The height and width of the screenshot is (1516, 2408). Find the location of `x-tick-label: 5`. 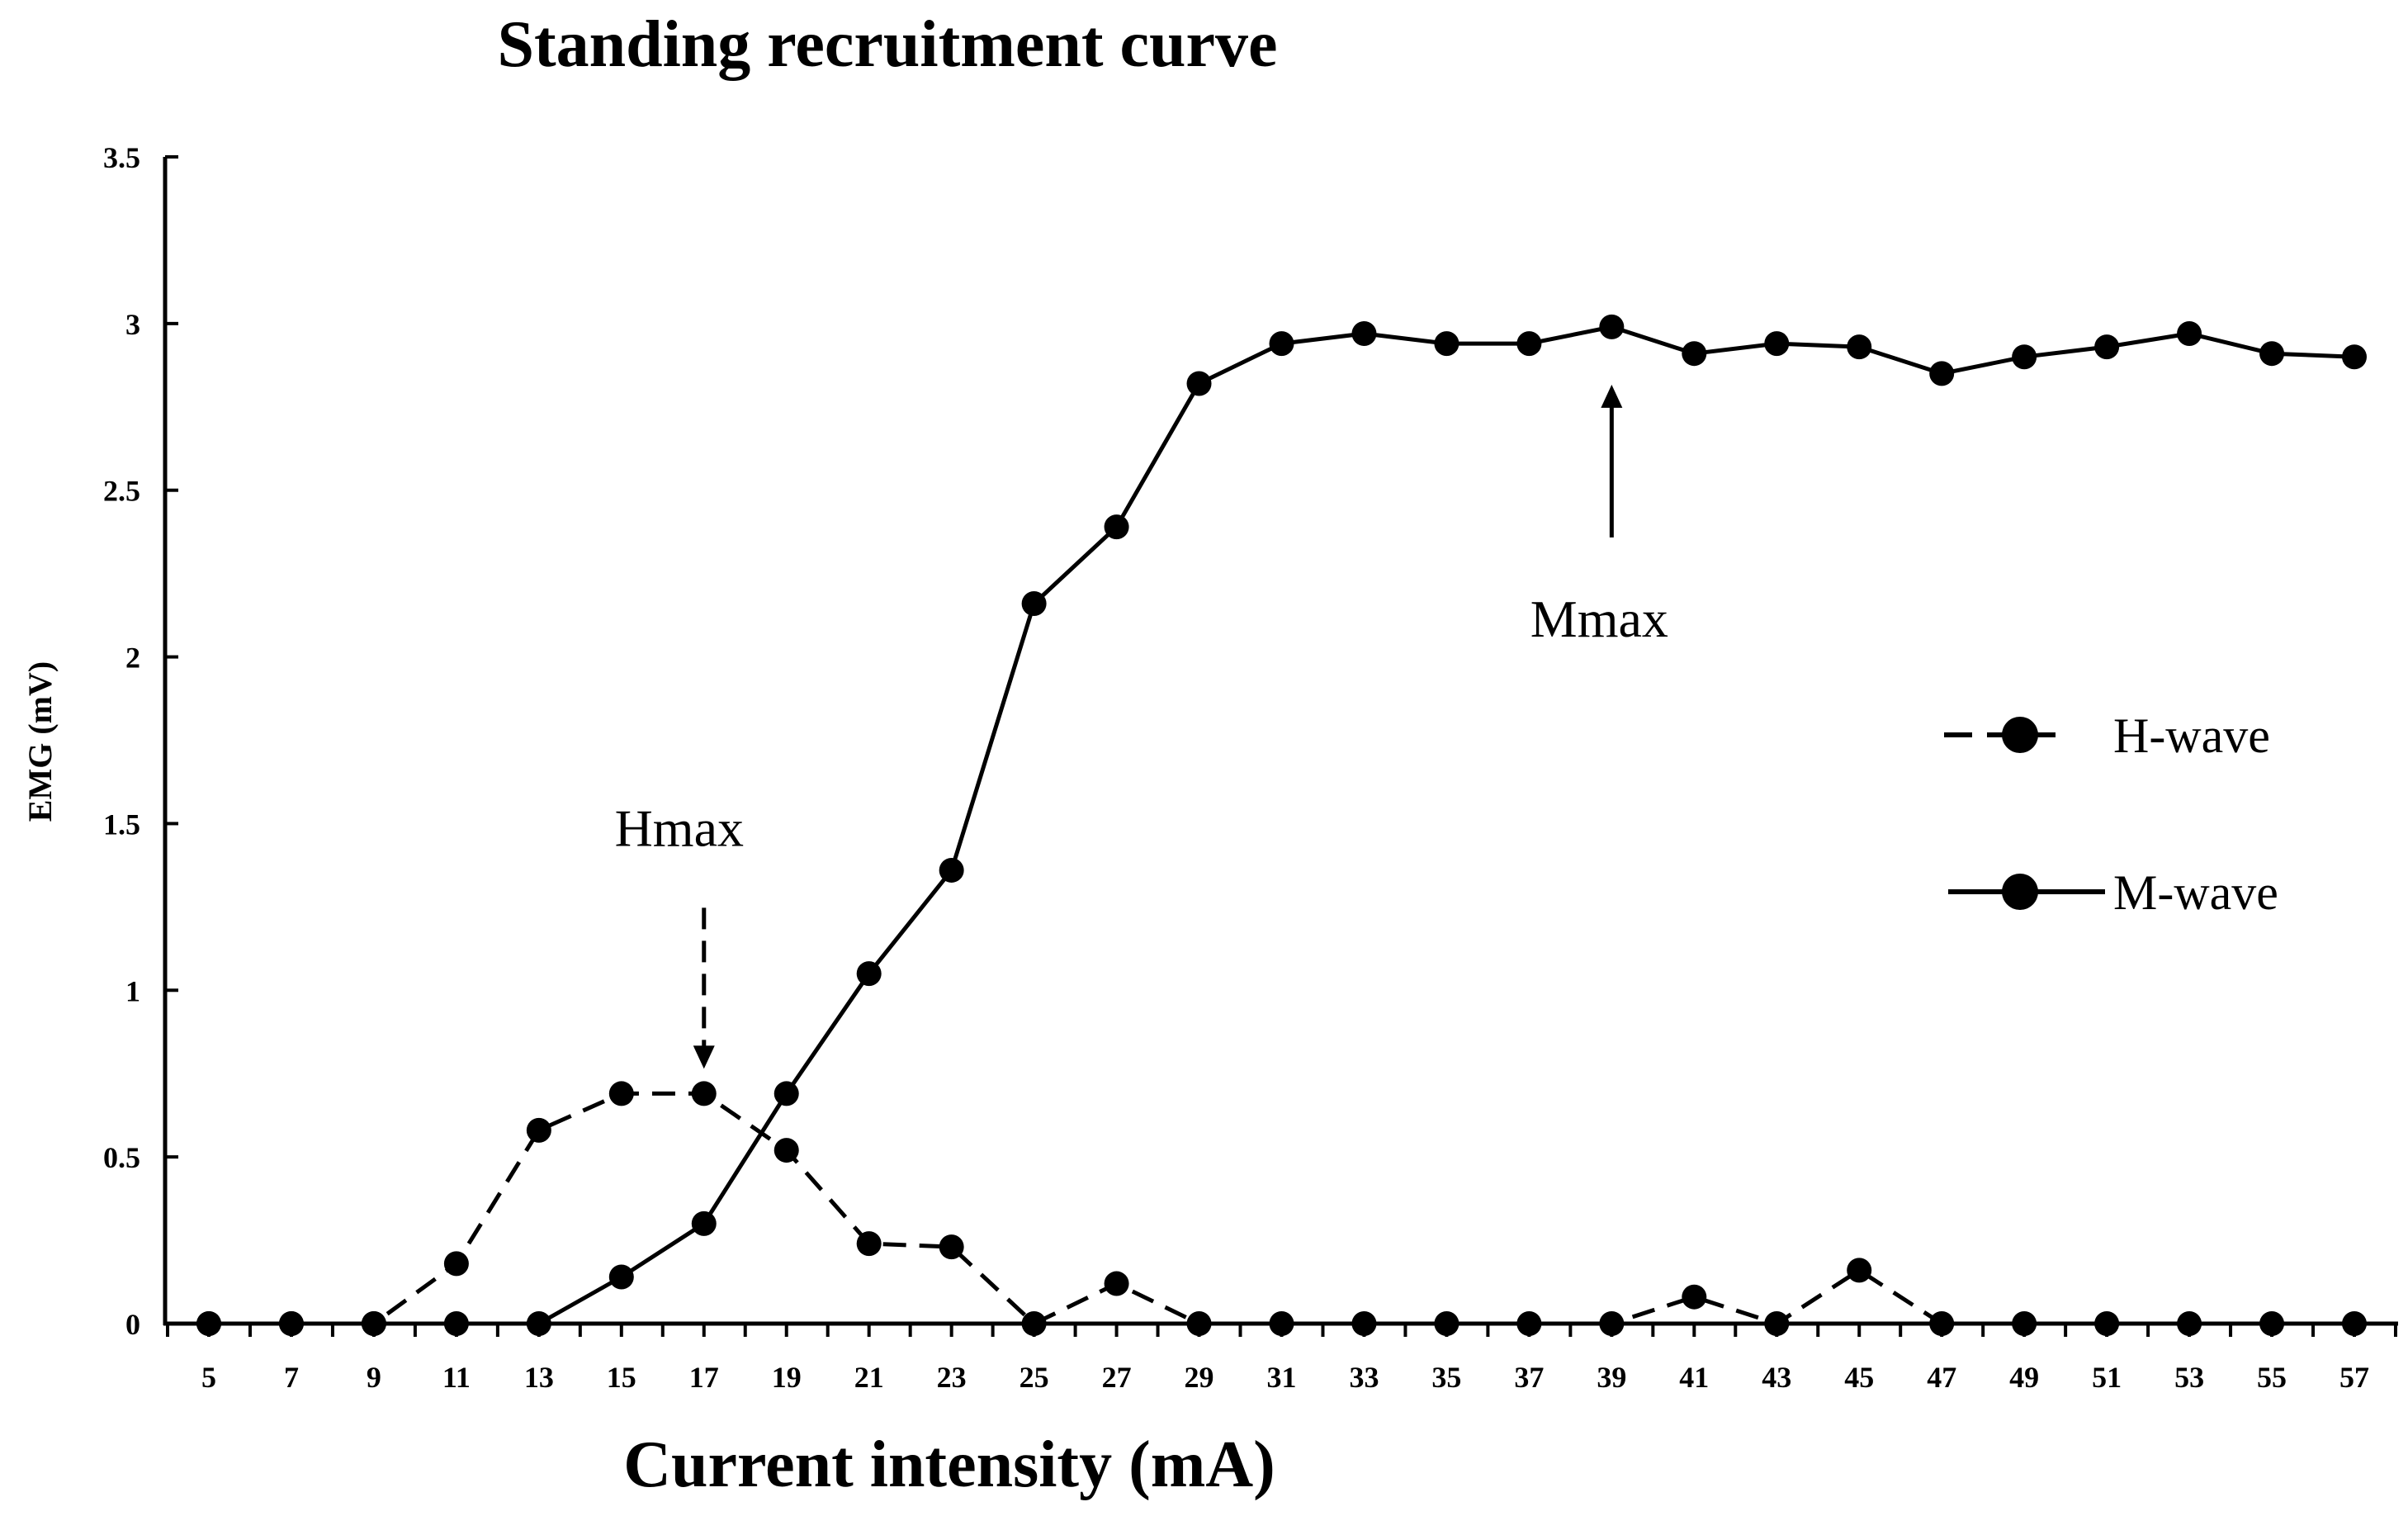

x-tick-label: 5 is located at coordinates (208, 1377).